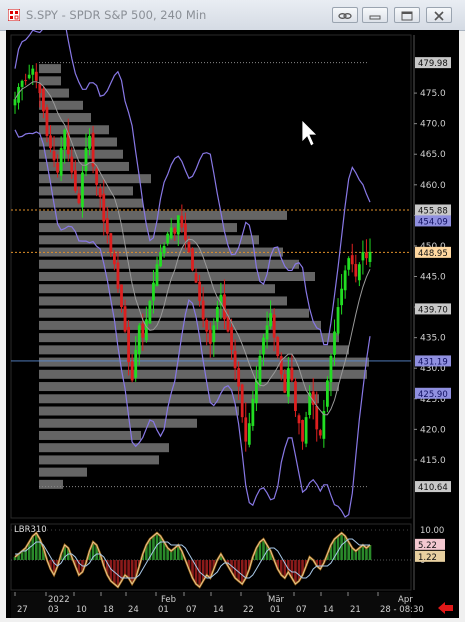 This screenshot has width=465, height=622. I want to click on title-bar: S.SPY - SPDR S&P 500, 240 Min, so click(232, 15).